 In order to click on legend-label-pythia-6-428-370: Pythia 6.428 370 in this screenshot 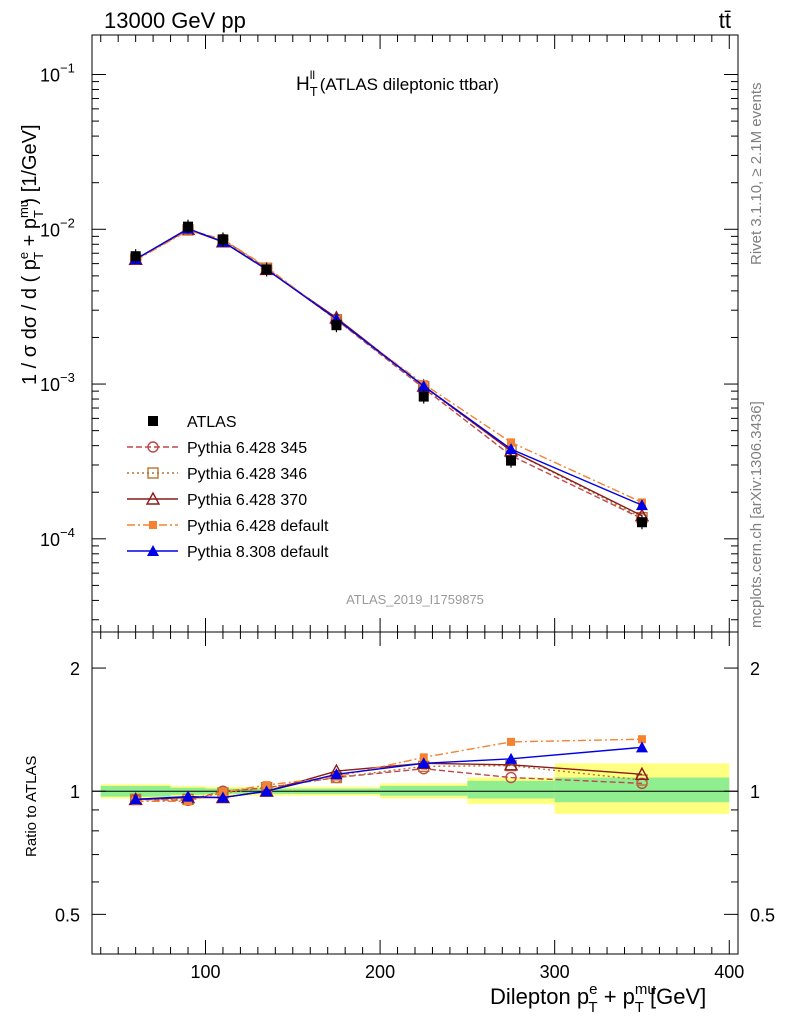, I will do `click(247, 500)`.